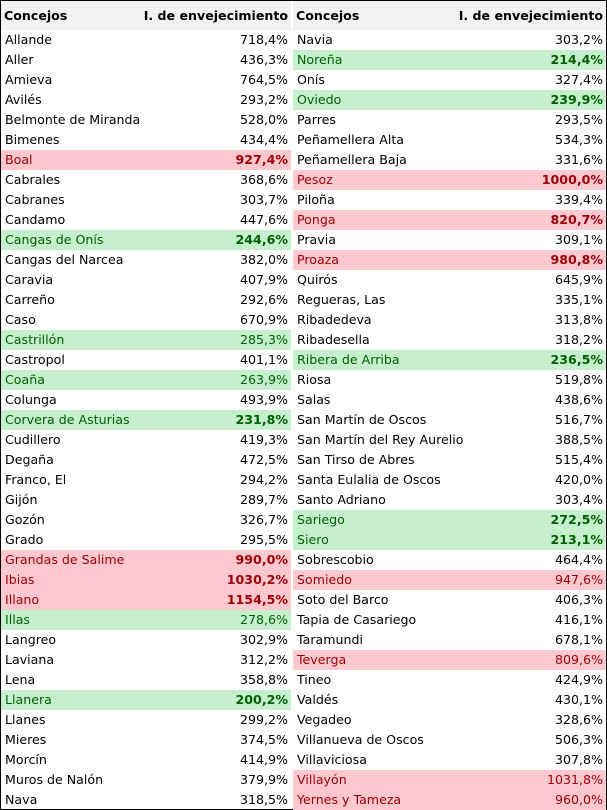  Describe the element at coordinates (35, 359) in the screenshot. I see `concejo-name: Castropol` at that location.